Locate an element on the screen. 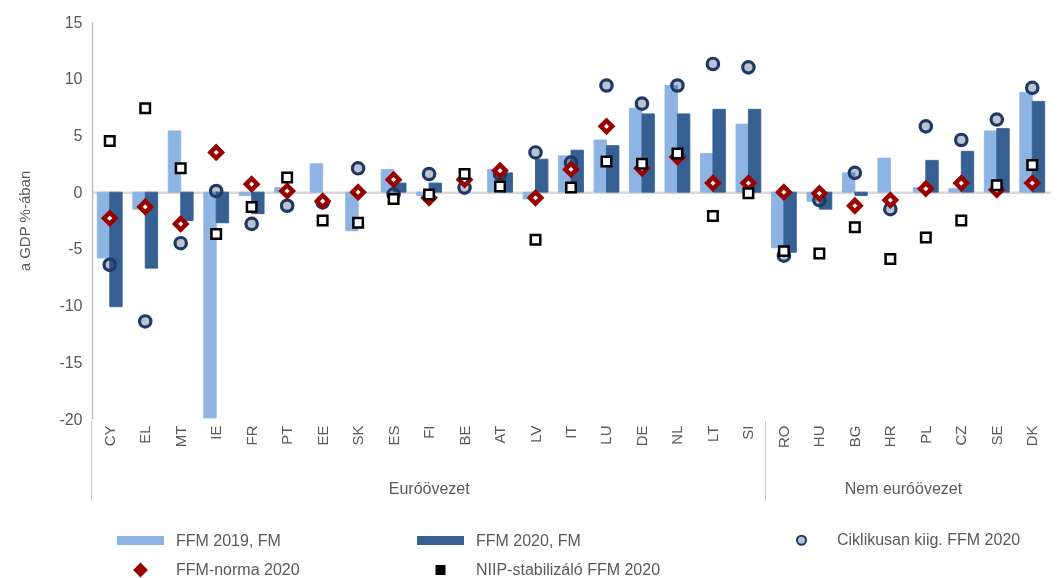 The height and width of the screenshot is (578, 1062). text: Euróövezet is located at coordinates (429, 488).